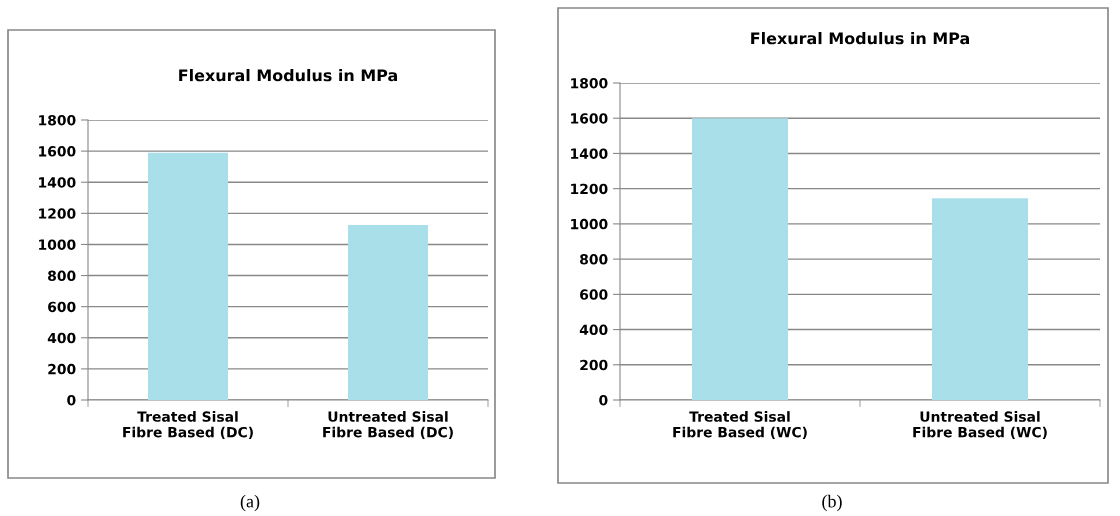 Image resolution: width=1120 pixels, height=516 pixels. I want to click on text: (b), so click(832, 503).